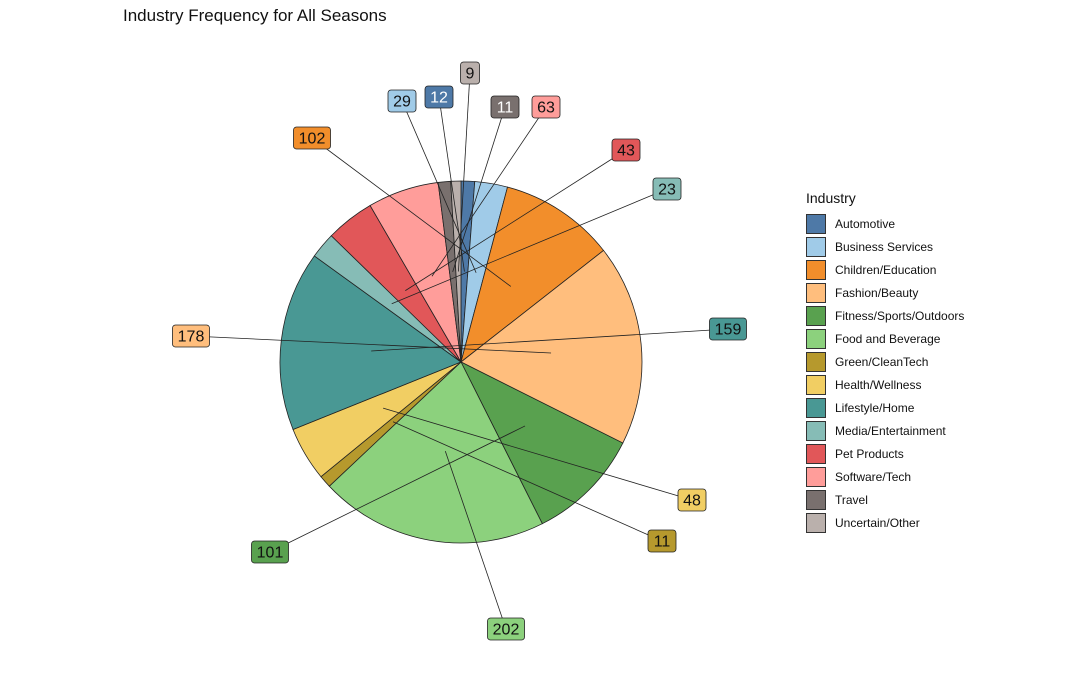 This screenshot has width=1087, height=700. What do you see at coordinates (464, 172) in the screenshot?
I see `leader-line-uncertain-other` at bounding box center [464, 172].